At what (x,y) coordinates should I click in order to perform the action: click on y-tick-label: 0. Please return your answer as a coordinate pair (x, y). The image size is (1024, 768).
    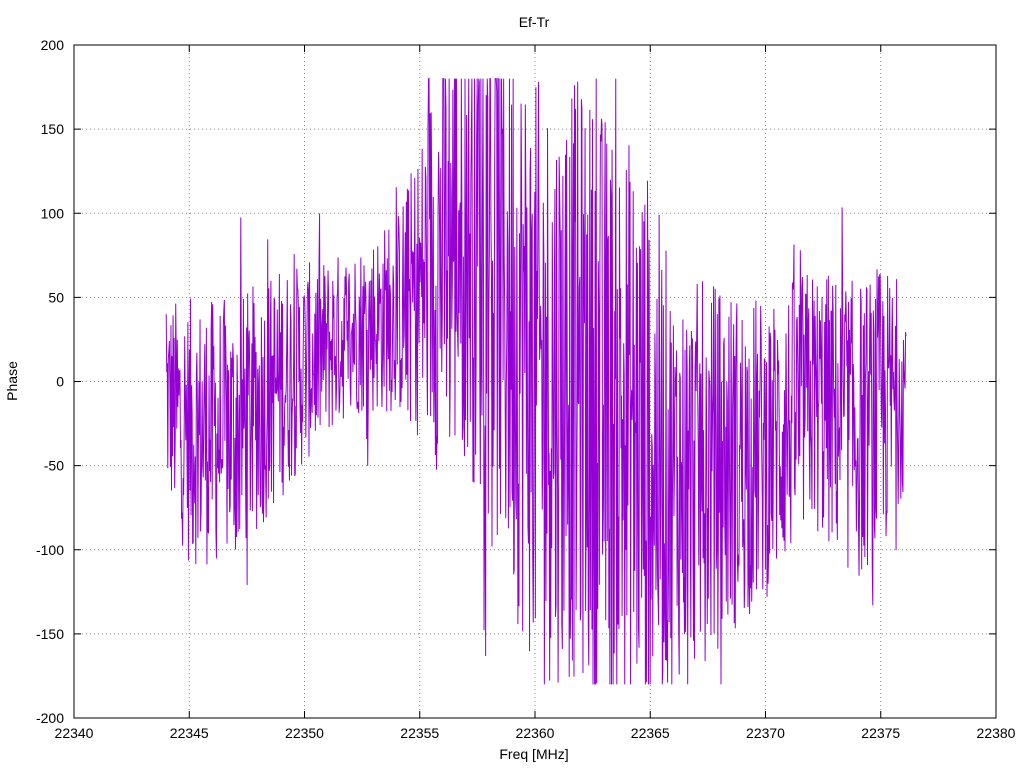
    Looking at the image, I should click on (60, 382).